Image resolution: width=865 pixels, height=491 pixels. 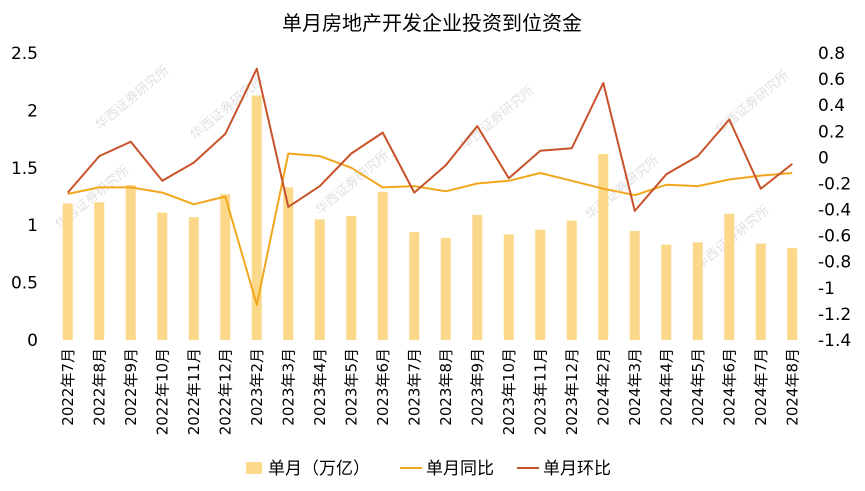 I want to click on y-left-tick-label: 2.5, so click(x=24, y=54).